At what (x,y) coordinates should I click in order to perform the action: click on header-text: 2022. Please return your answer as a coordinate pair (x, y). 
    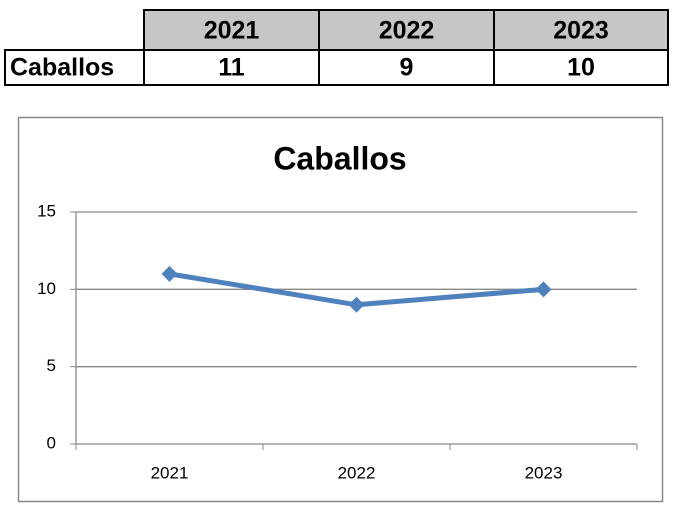
    Looking at the image, I should click on (407, 31).